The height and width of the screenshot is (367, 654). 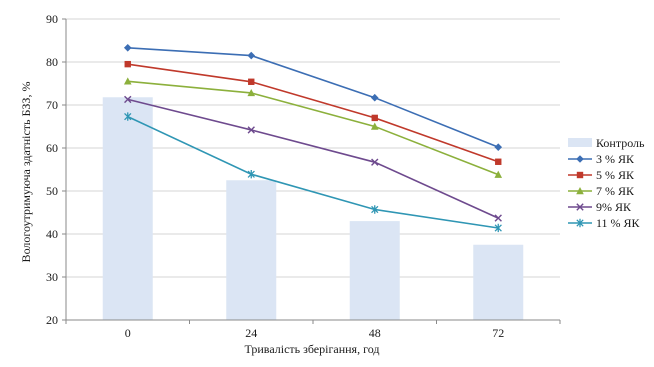 What do you see at coordinates (614, 207) in the screenshot?
I see `legend-label: 9% ЯК` at bounding box center [614, 207].